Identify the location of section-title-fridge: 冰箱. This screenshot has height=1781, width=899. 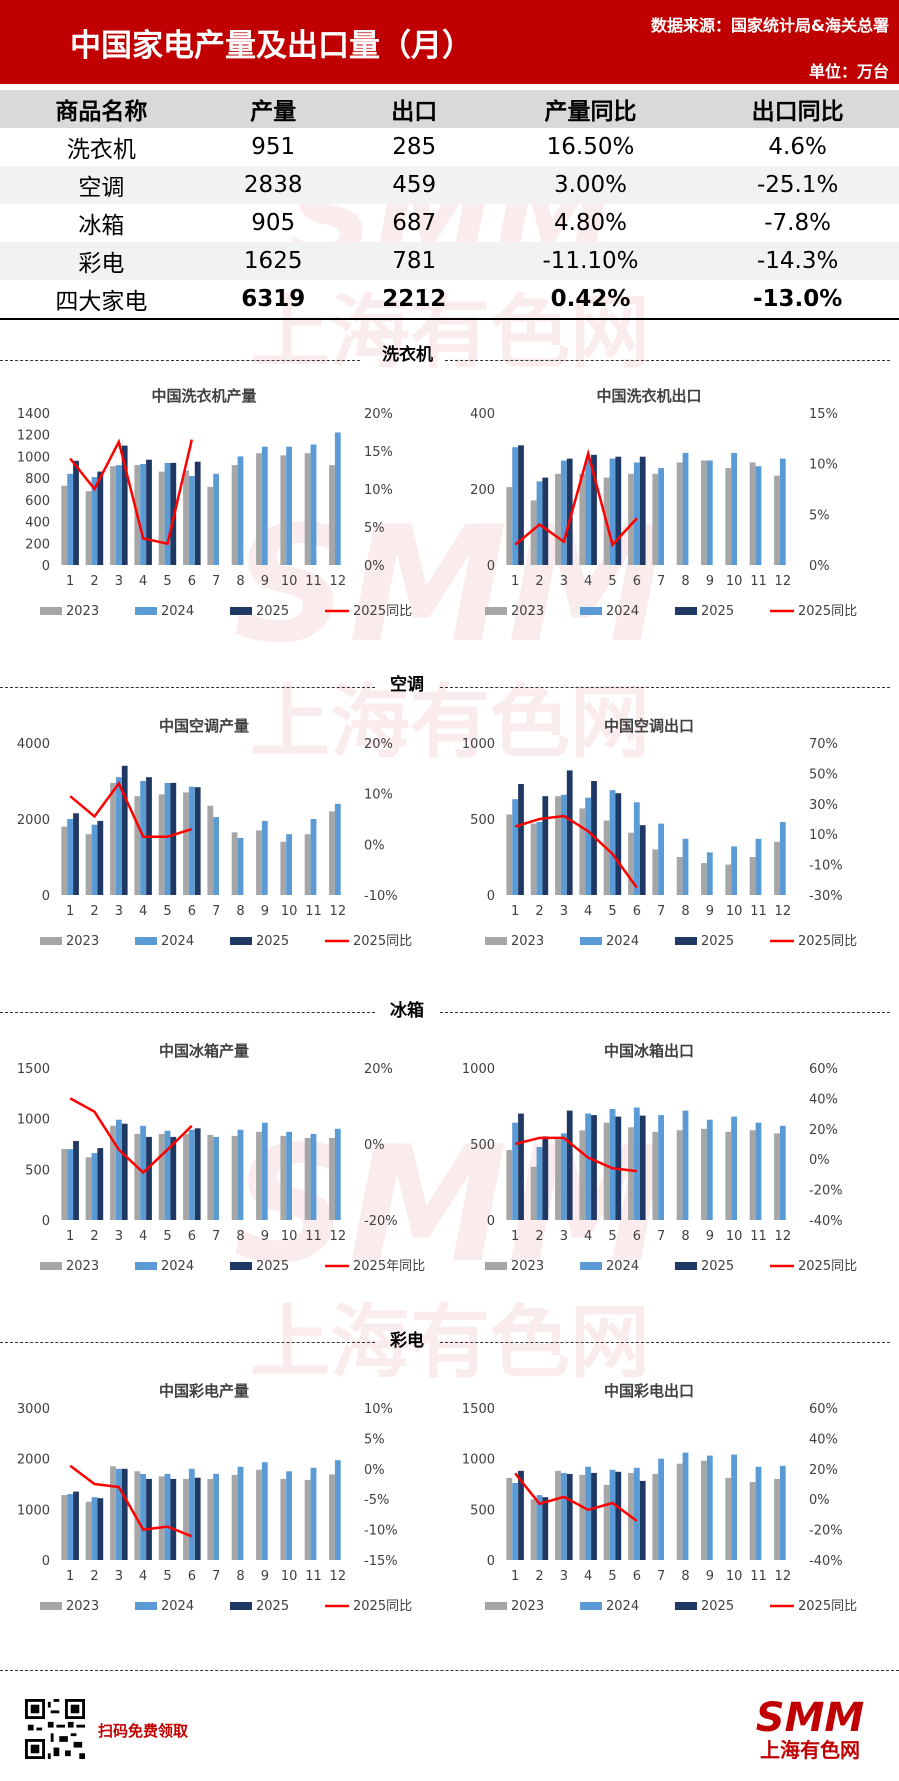
(407, 1011).